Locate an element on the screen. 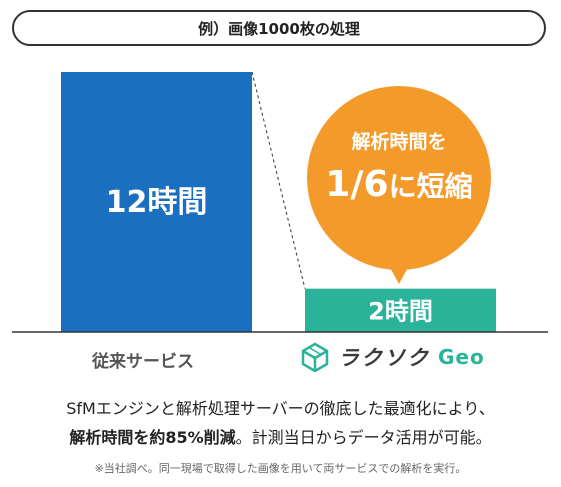  brand-logo: ラクソク Geo is located at coordinates (392, 357).